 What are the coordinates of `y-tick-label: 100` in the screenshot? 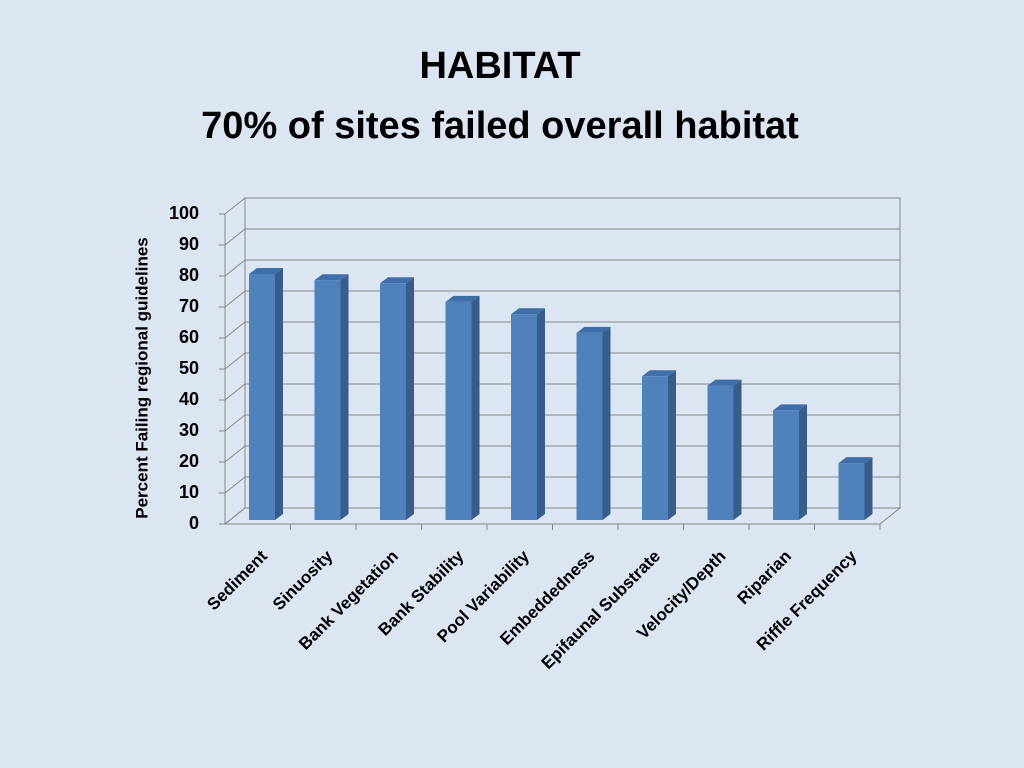 It's located at (184, 213).